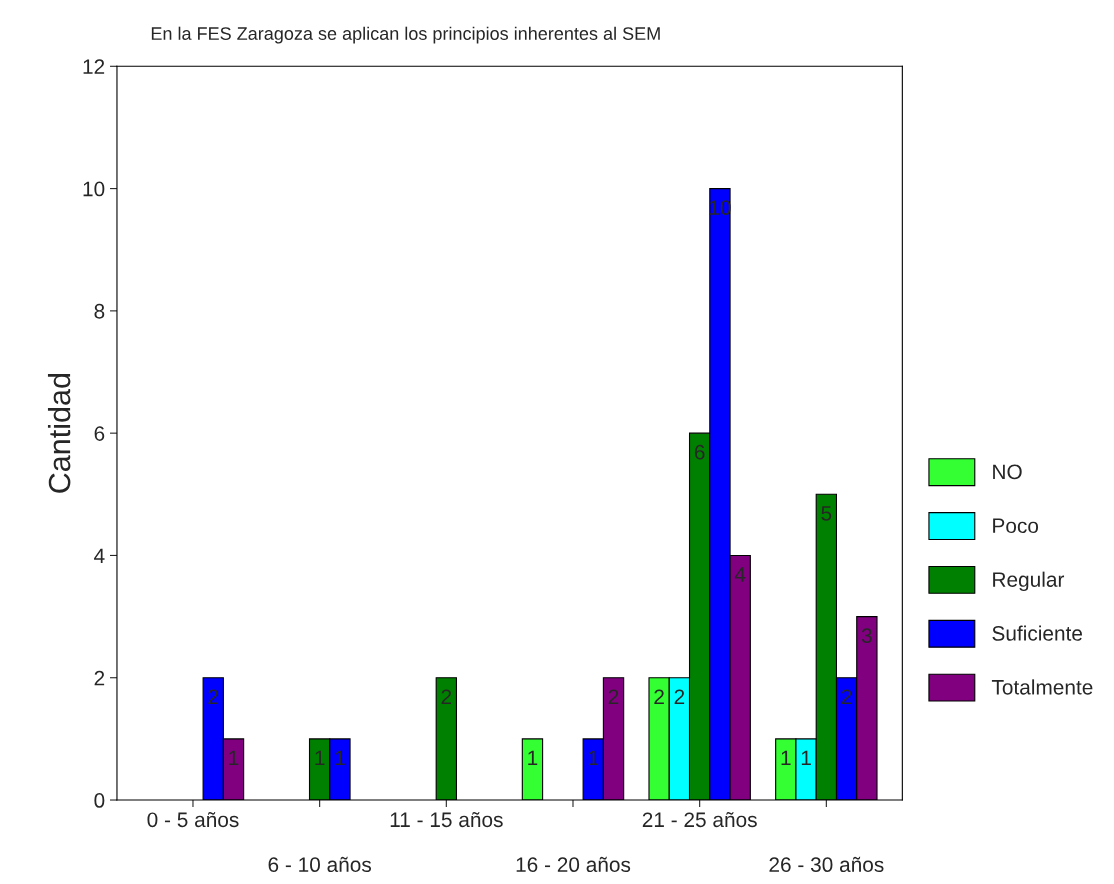  Describe the element at coordinates (699, 452) in the screenshot. I see `data-label: 6` at that location.